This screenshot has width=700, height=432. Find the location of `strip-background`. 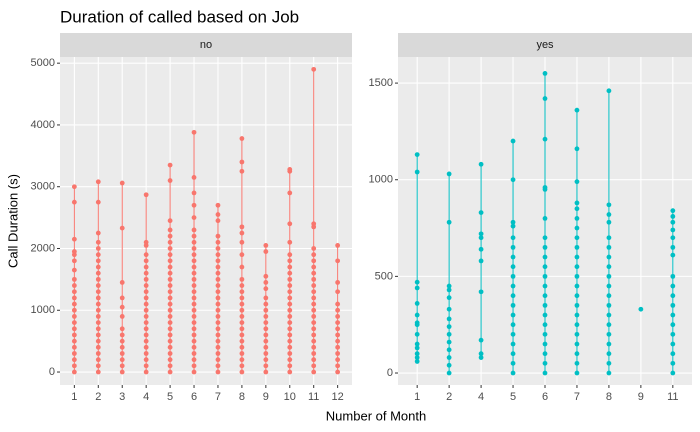

strip-background is located at coordinates (206, 45).